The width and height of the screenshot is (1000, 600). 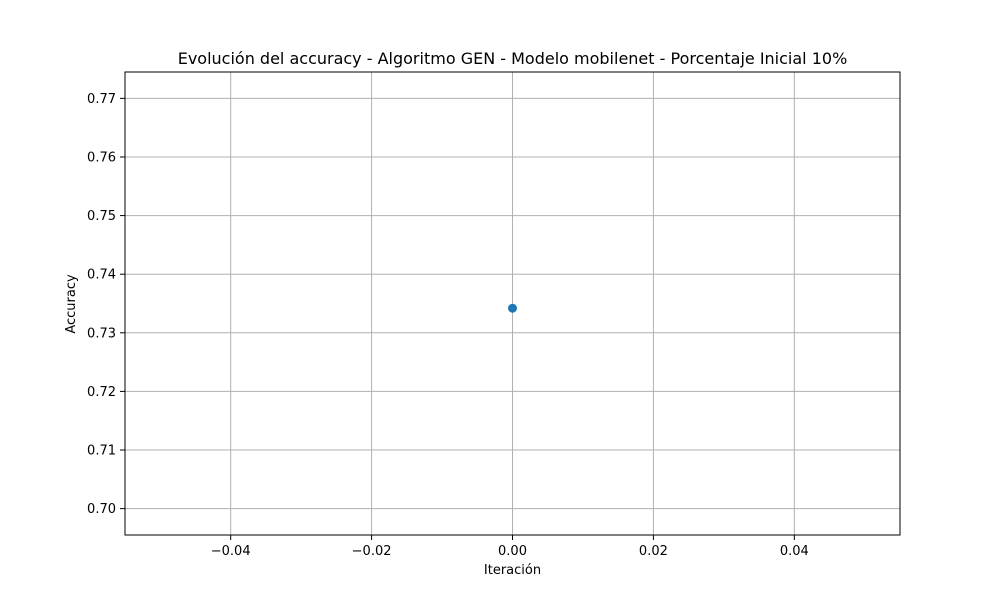 What do you see at coordinates (372, 551) in the screenshot?
I see `x-tick-label: −0.02` at bounding box center [372, 551].